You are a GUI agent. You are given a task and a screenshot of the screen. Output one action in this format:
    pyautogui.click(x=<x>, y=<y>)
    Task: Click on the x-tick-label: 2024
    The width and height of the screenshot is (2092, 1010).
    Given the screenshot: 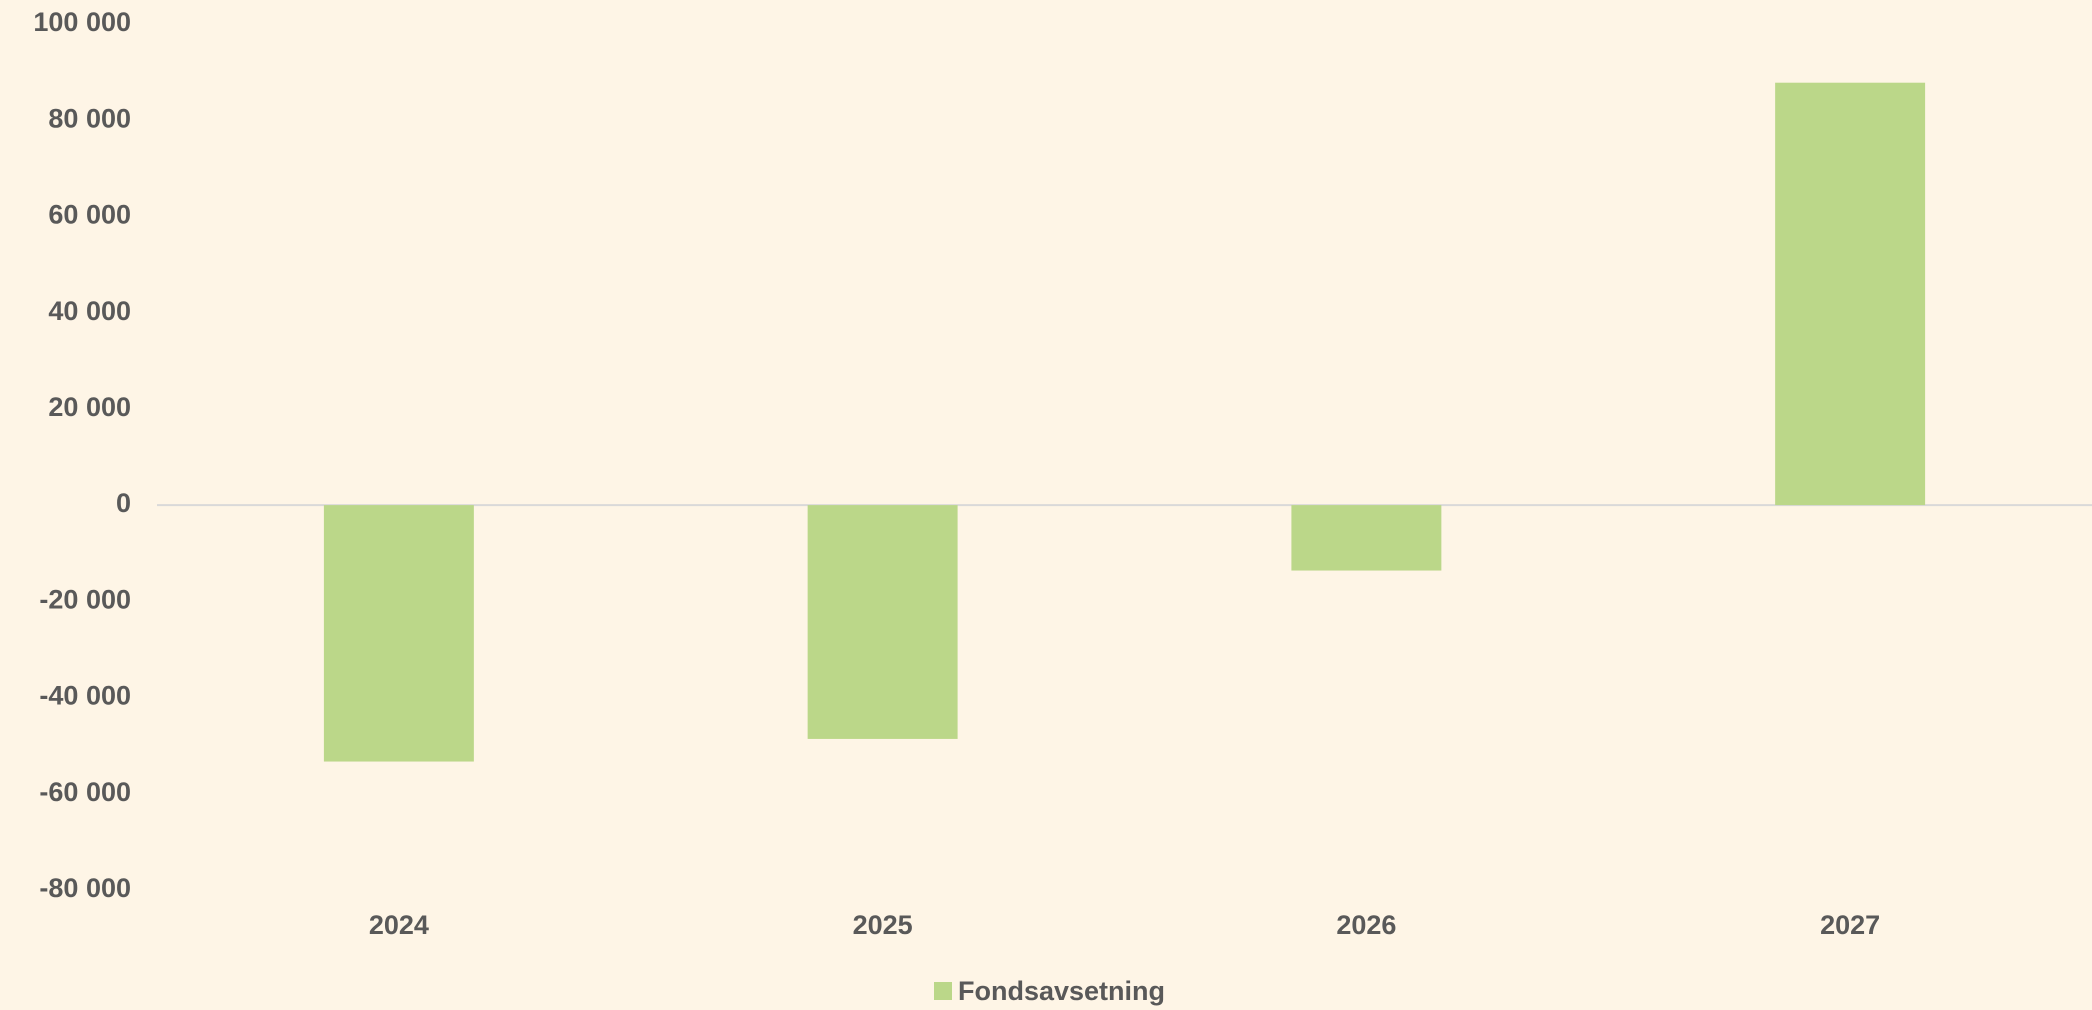 What is the action you would take?
    pyautogui.click(x=399, y=925)
    